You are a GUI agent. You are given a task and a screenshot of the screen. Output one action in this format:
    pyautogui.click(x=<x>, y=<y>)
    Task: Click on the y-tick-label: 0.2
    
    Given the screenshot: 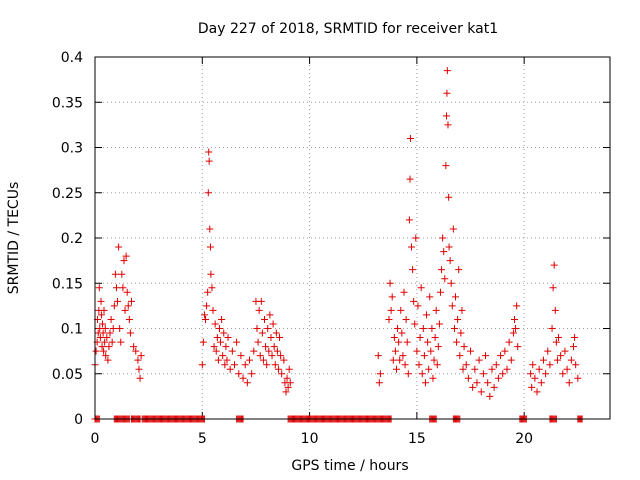 What is the action you would take?
    pyautogui.click(x=72, y=239)
    